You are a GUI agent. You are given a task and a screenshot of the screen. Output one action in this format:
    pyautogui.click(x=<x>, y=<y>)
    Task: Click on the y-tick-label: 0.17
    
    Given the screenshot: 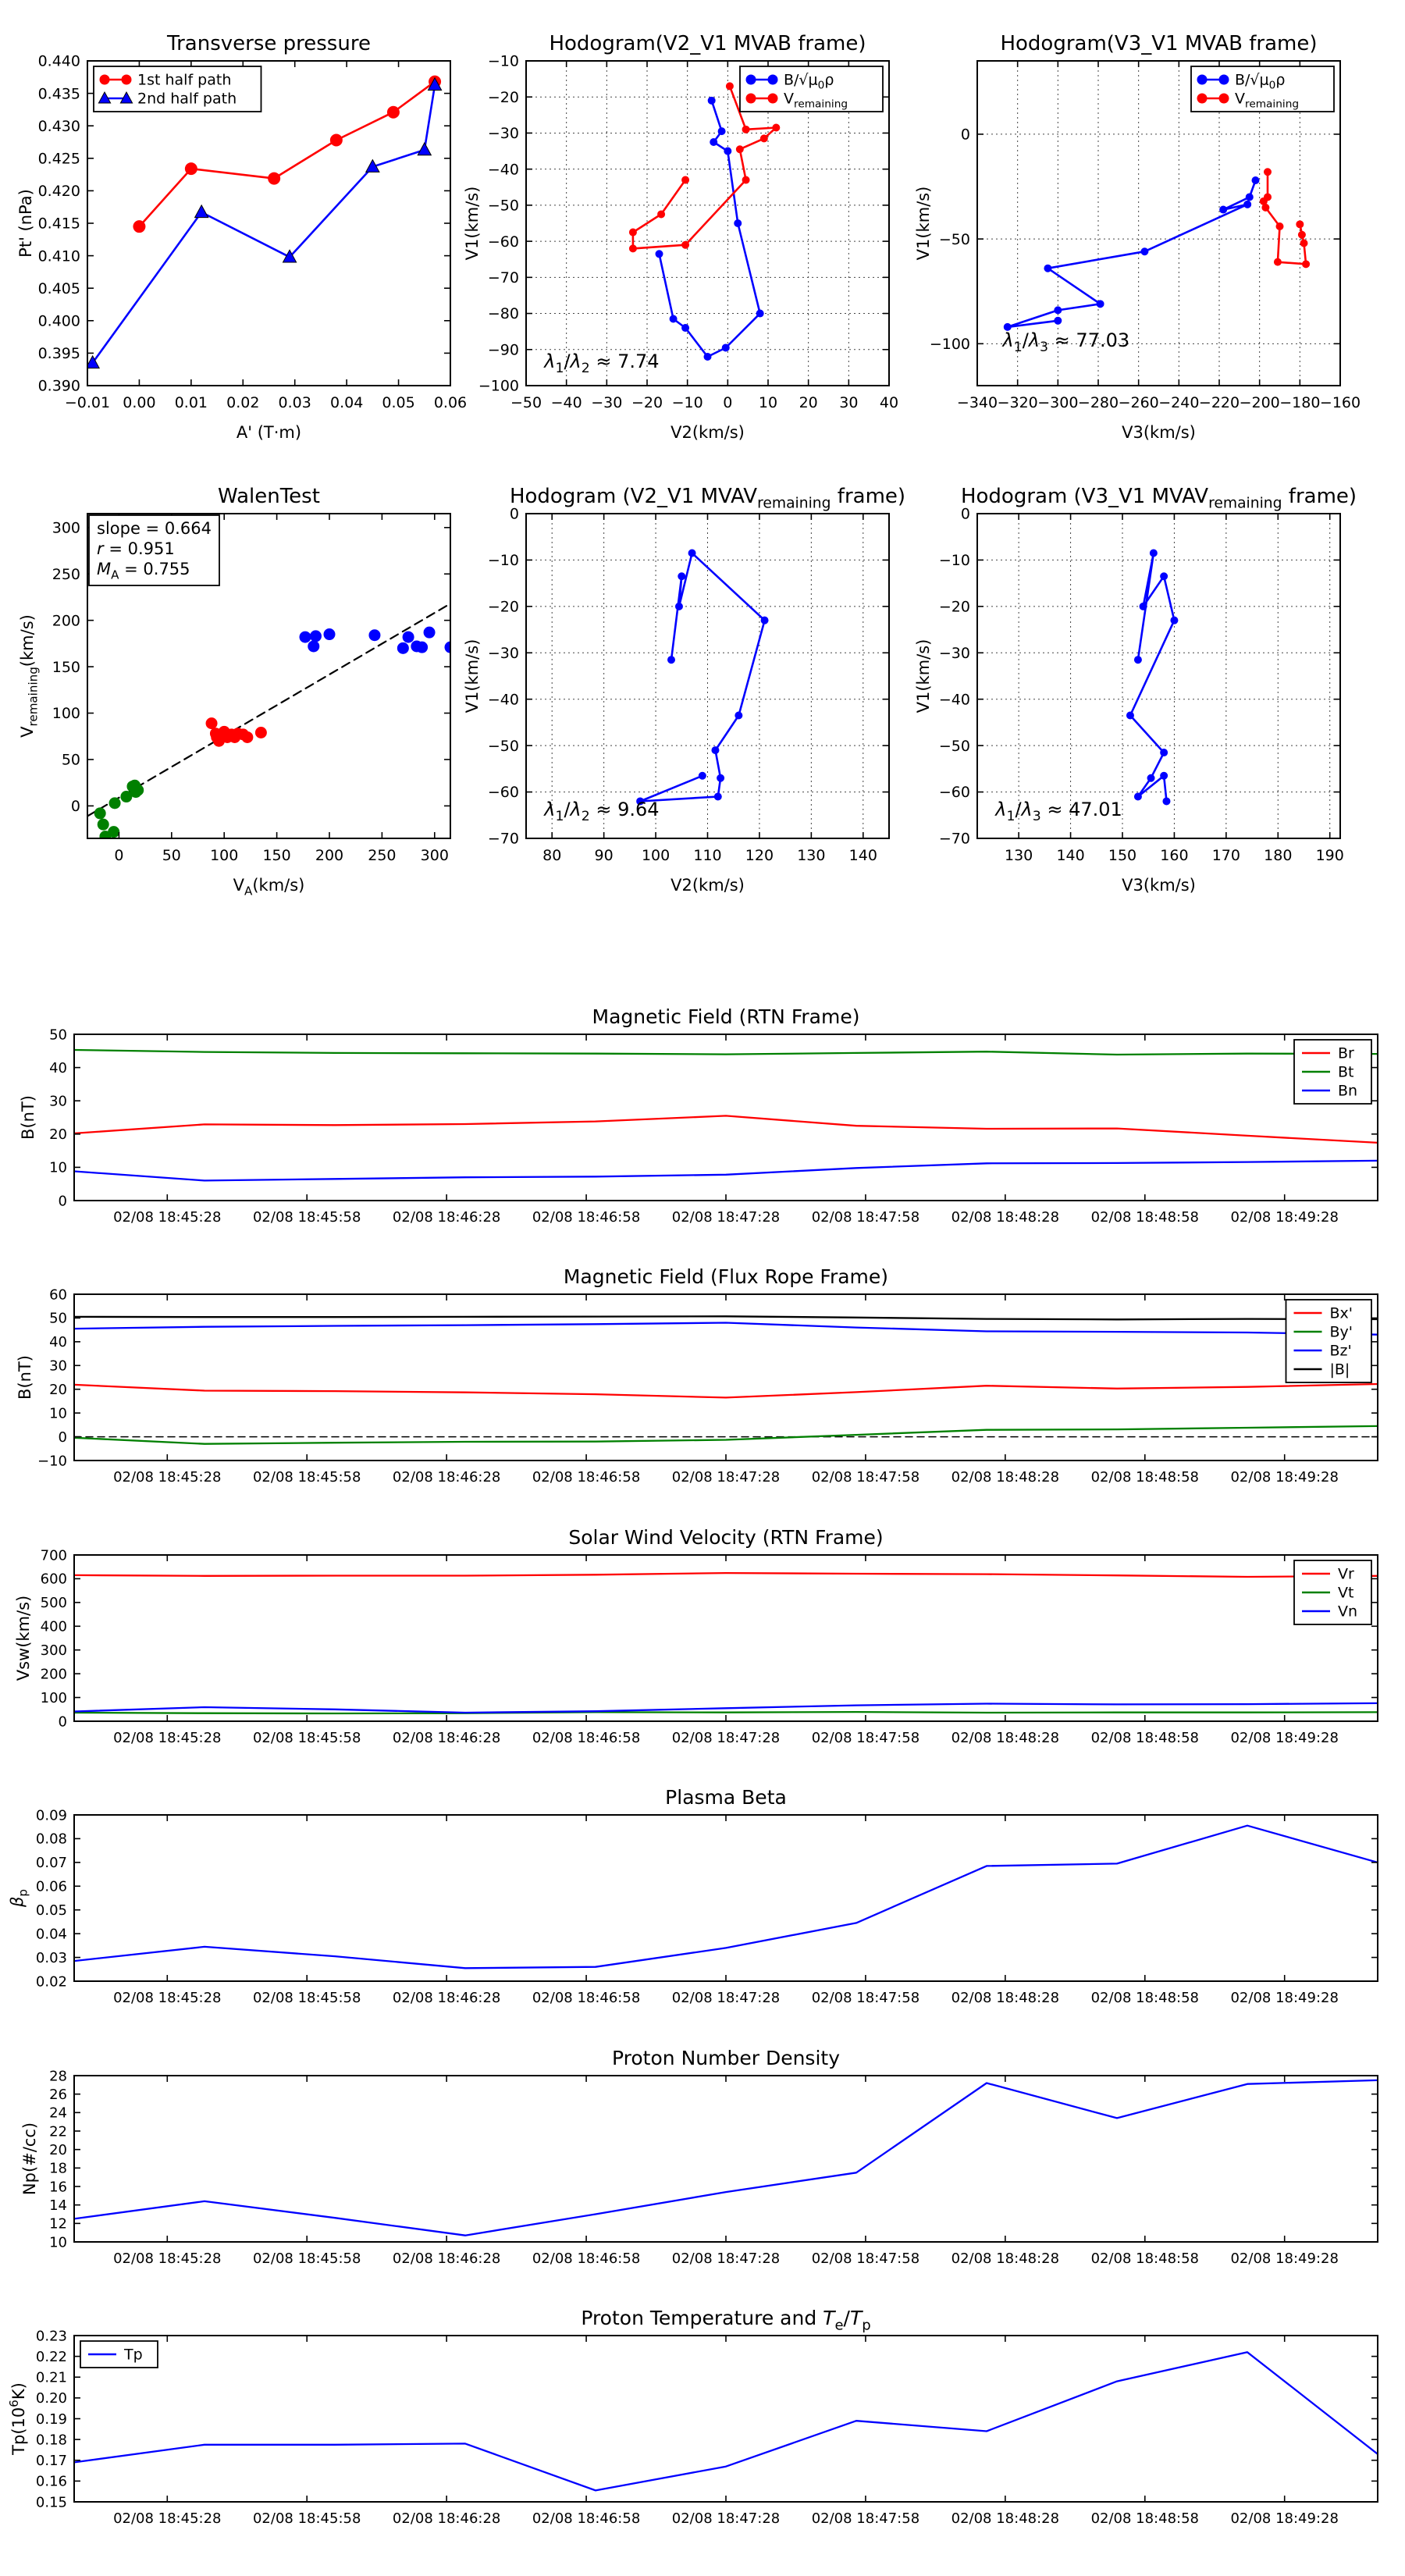 What is the action you would take?
    pyautogui.click(x=51, y=2461)
    